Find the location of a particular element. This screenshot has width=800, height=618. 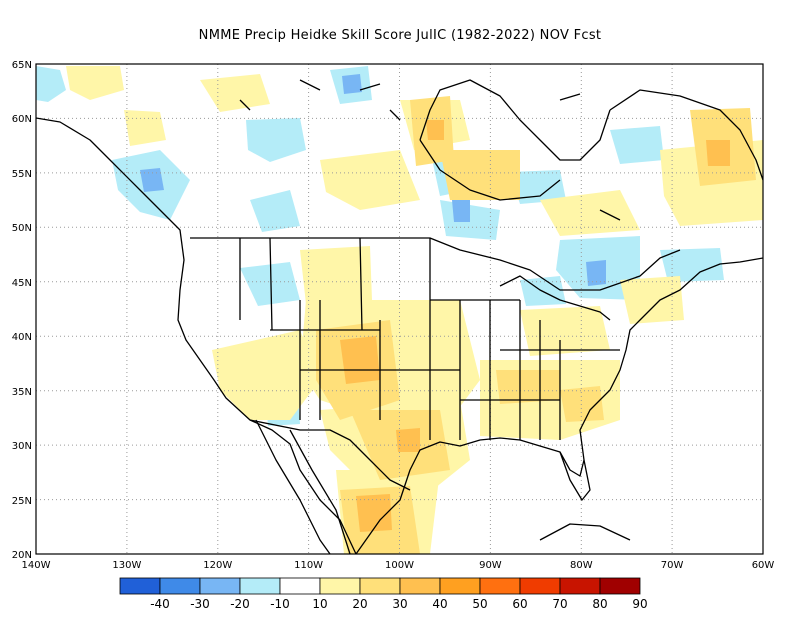

us-mexico-border is located at coordinates (330, 455).